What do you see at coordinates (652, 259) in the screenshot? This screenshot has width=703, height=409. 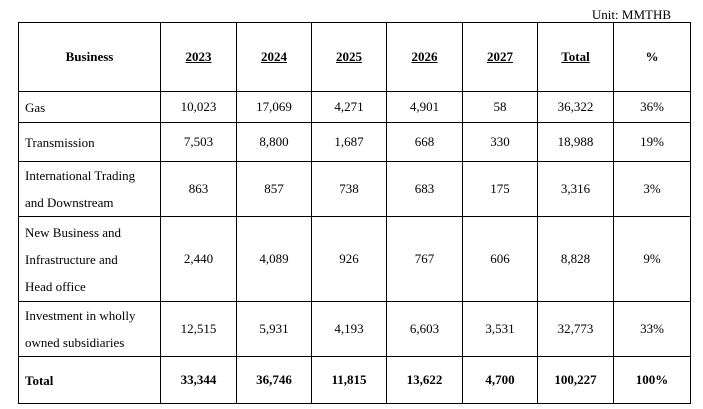 I see `value-cell: 9%` at bounding box center [652, 259].